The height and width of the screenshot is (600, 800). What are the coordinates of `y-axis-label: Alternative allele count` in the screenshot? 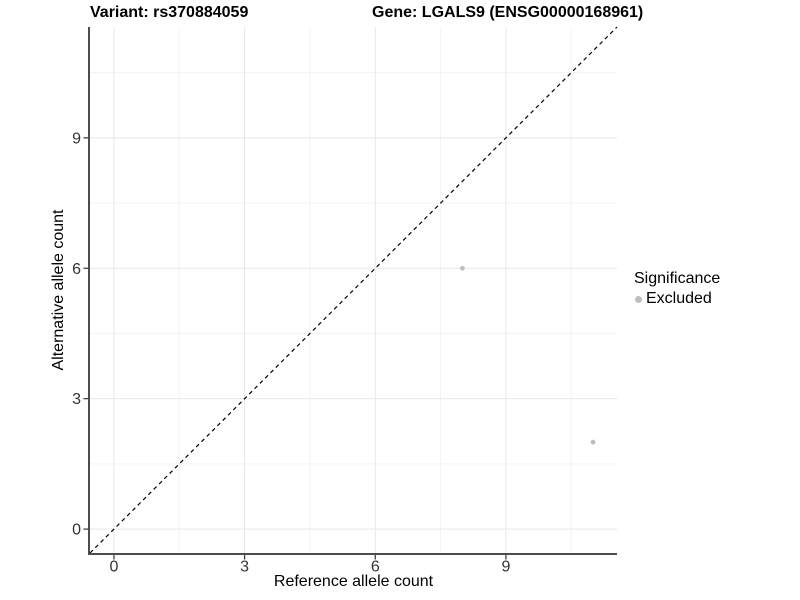 It's located at (58, 290).